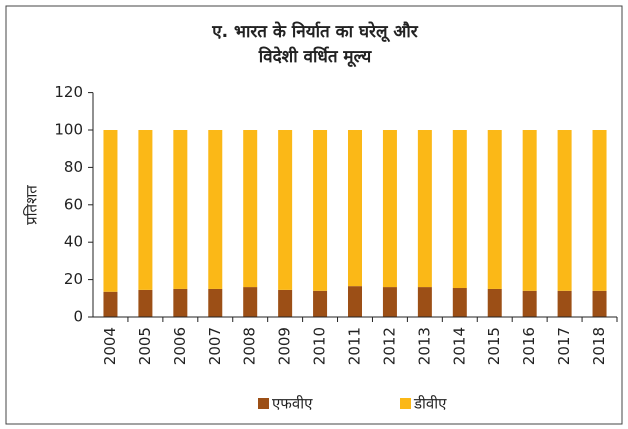 This screenshot has height=429, width=628. I want to click on x-tick-label: 2005, so click(145, 346).